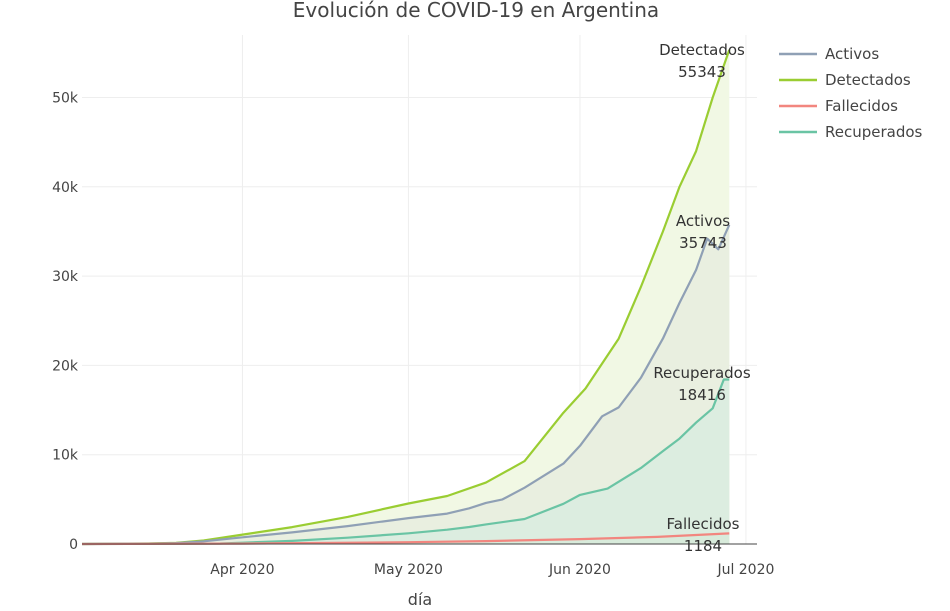 This screenshot has height=611, width=950. What do you see at coordinates (65, 456) in the screenshot?
I see `y-tick-label: 10k` at bounding box center [65, 456].